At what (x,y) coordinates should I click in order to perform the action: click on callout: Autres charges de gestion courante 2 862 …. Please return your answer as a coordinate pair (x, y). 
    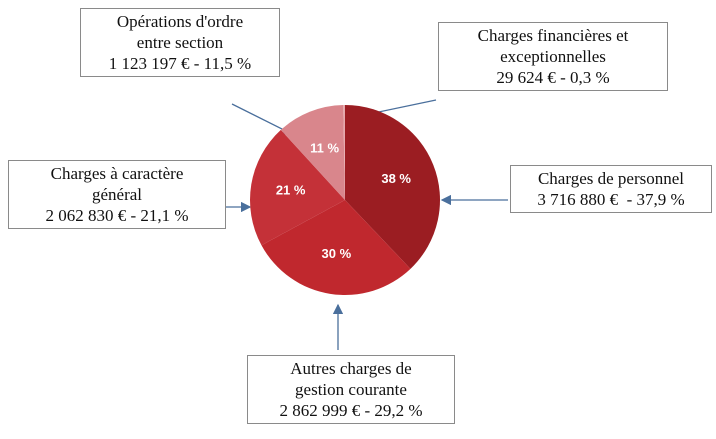
    Looking at the image, I should click on (351, 389).